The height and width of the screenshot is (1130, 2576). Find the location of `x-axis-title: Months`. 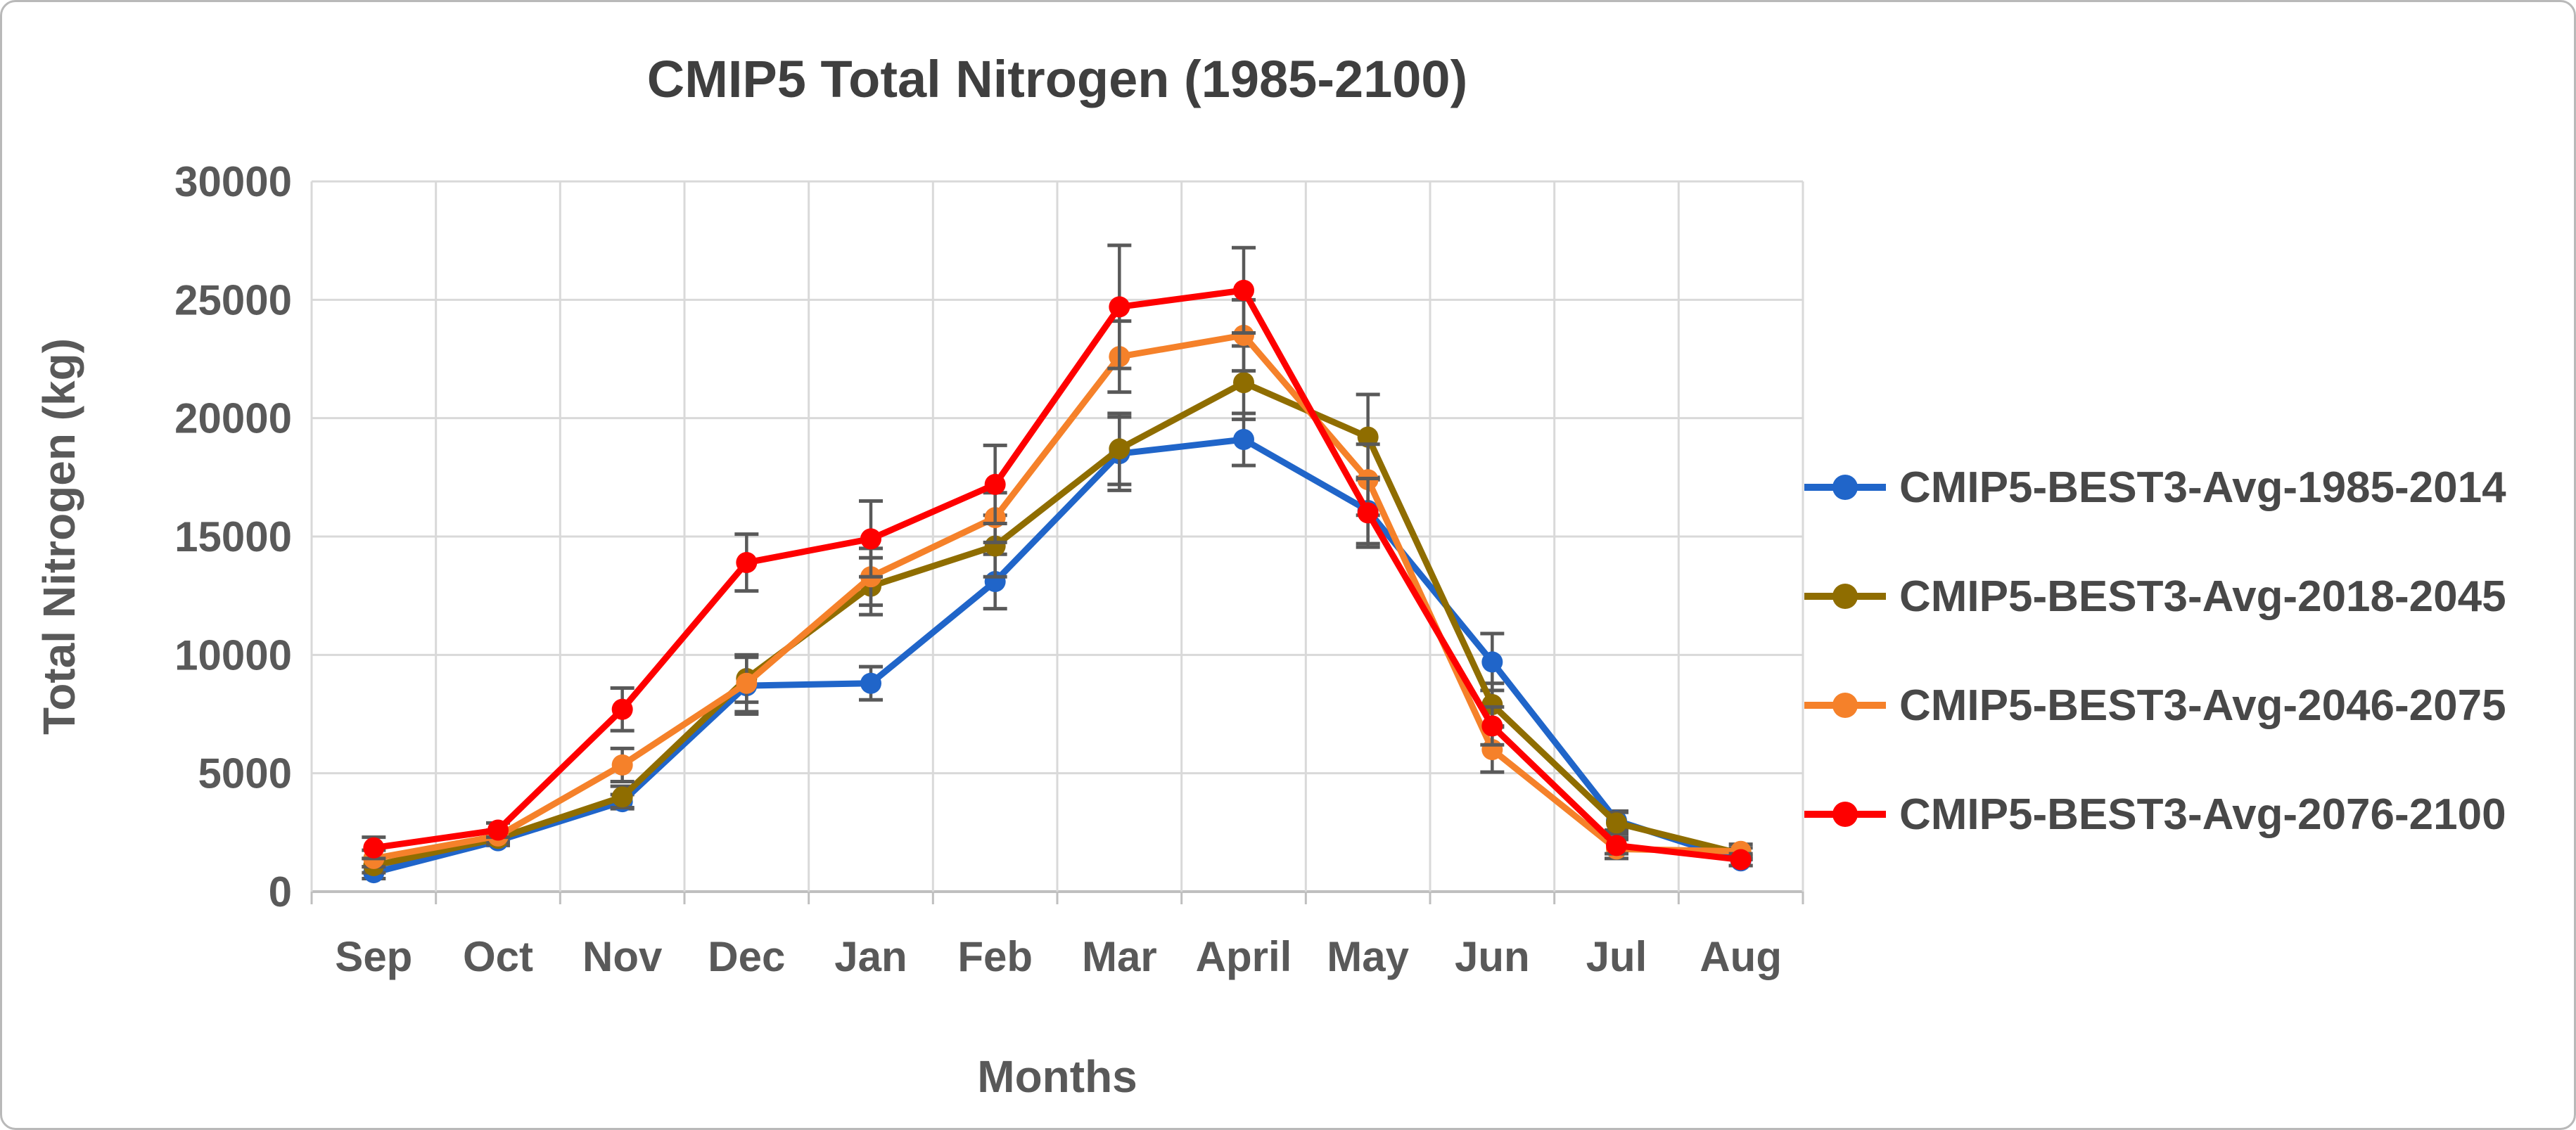

x-axis-title: Months is located at coordinates (1057, 1076).